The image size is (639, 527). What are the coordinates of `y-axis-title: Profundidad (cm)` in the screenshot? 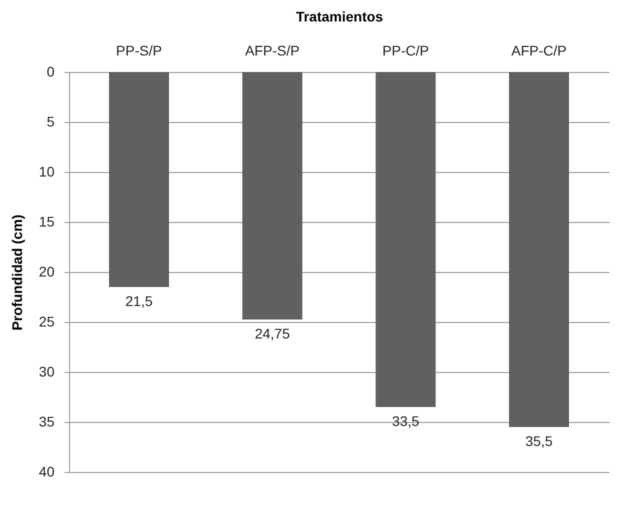 It's located at (16, 272).